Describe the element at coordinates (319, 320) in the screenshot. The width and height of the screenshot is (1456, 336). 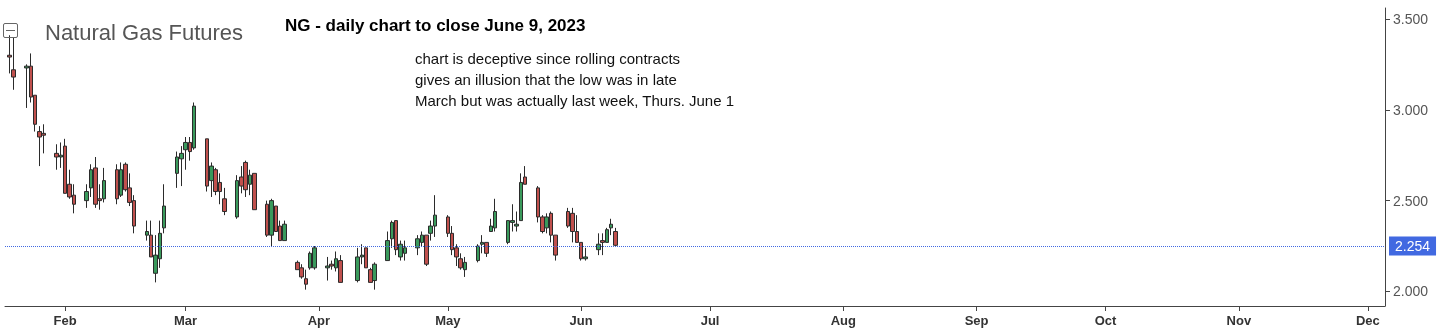
I see `x-tick-label: Apr` at that location.